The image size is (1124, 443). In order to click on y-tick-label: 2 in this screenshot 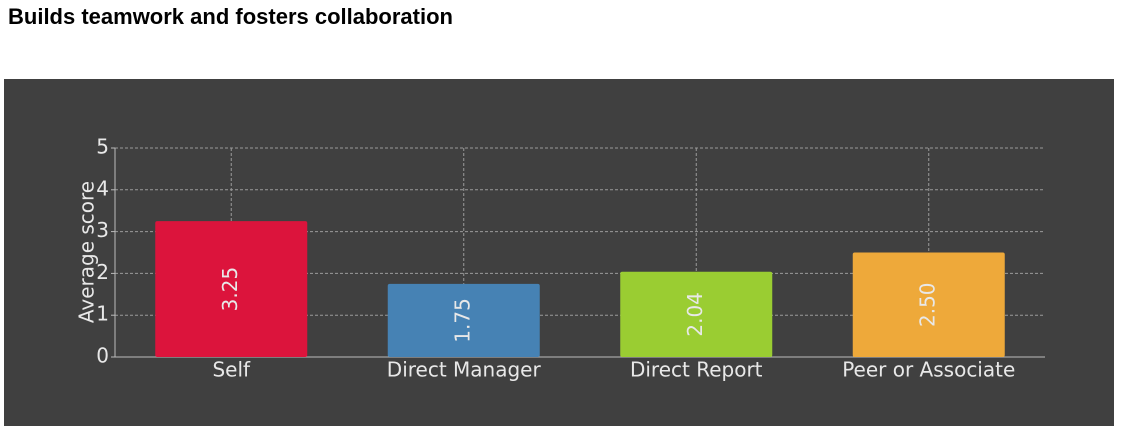, I will do `click(102, 272)`.